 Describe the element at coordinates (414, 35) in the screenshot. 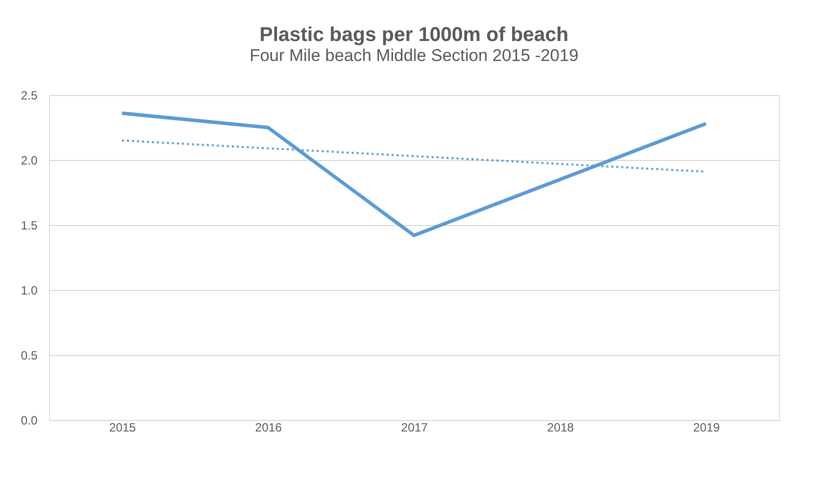

I see `chart-title: Plastic bags per 1000m of beach` at that location.